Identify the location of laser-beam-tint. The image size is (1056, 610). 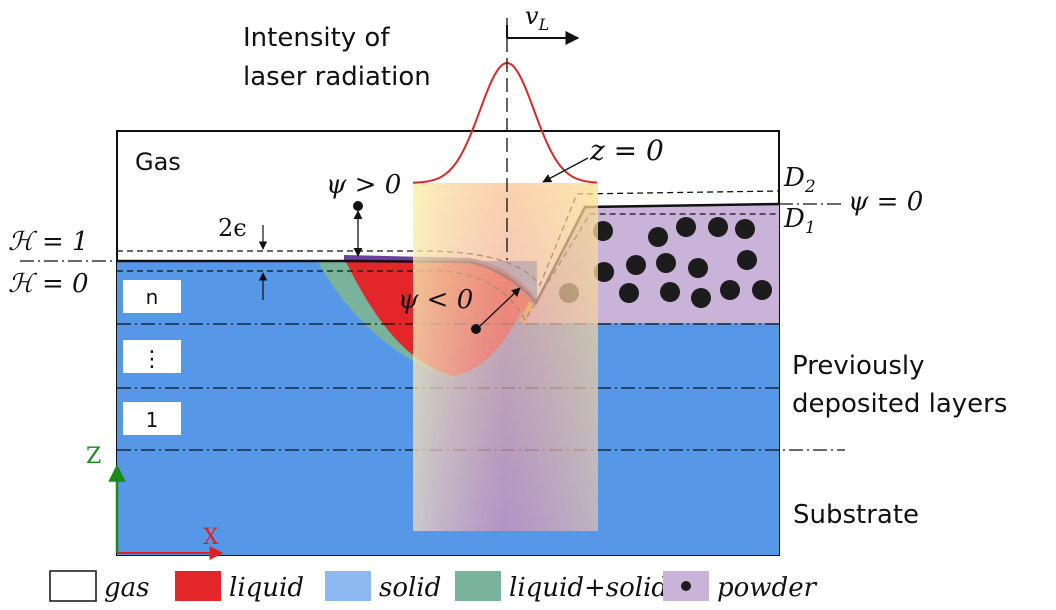
(505, 357).